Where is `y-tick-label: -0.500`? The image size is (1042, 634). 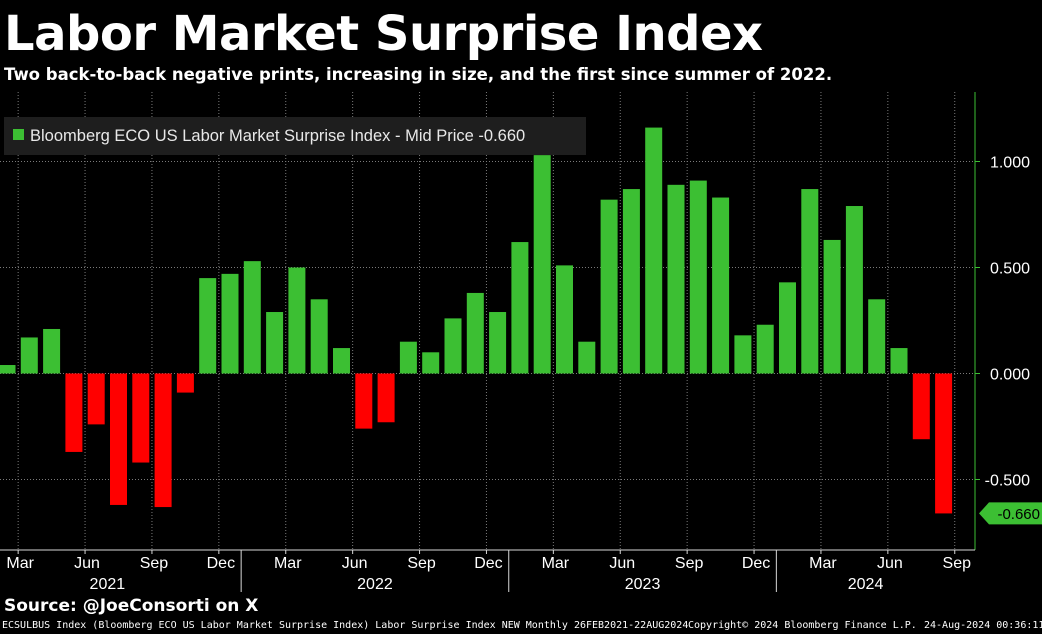 y-tick-label: -0.500 is located at coordinates (1007, 481).